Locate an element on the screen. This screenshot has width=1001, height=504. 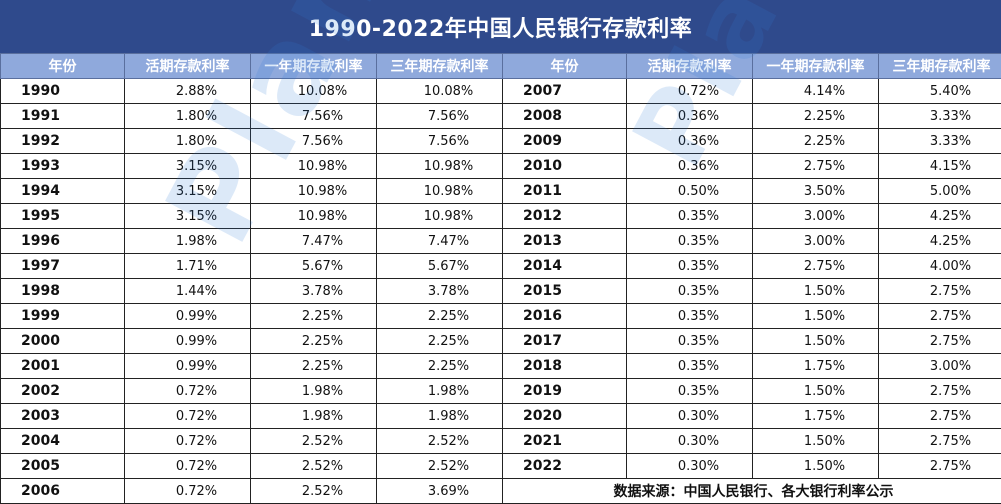
three-year-rate-cell: 7.47% is located at coordinates (440, 241).